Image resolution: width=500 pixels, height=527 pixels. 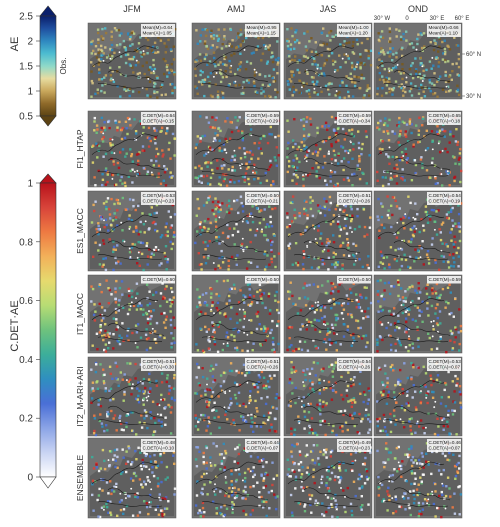 I want to click on coastline, so click(x=232, y=237).